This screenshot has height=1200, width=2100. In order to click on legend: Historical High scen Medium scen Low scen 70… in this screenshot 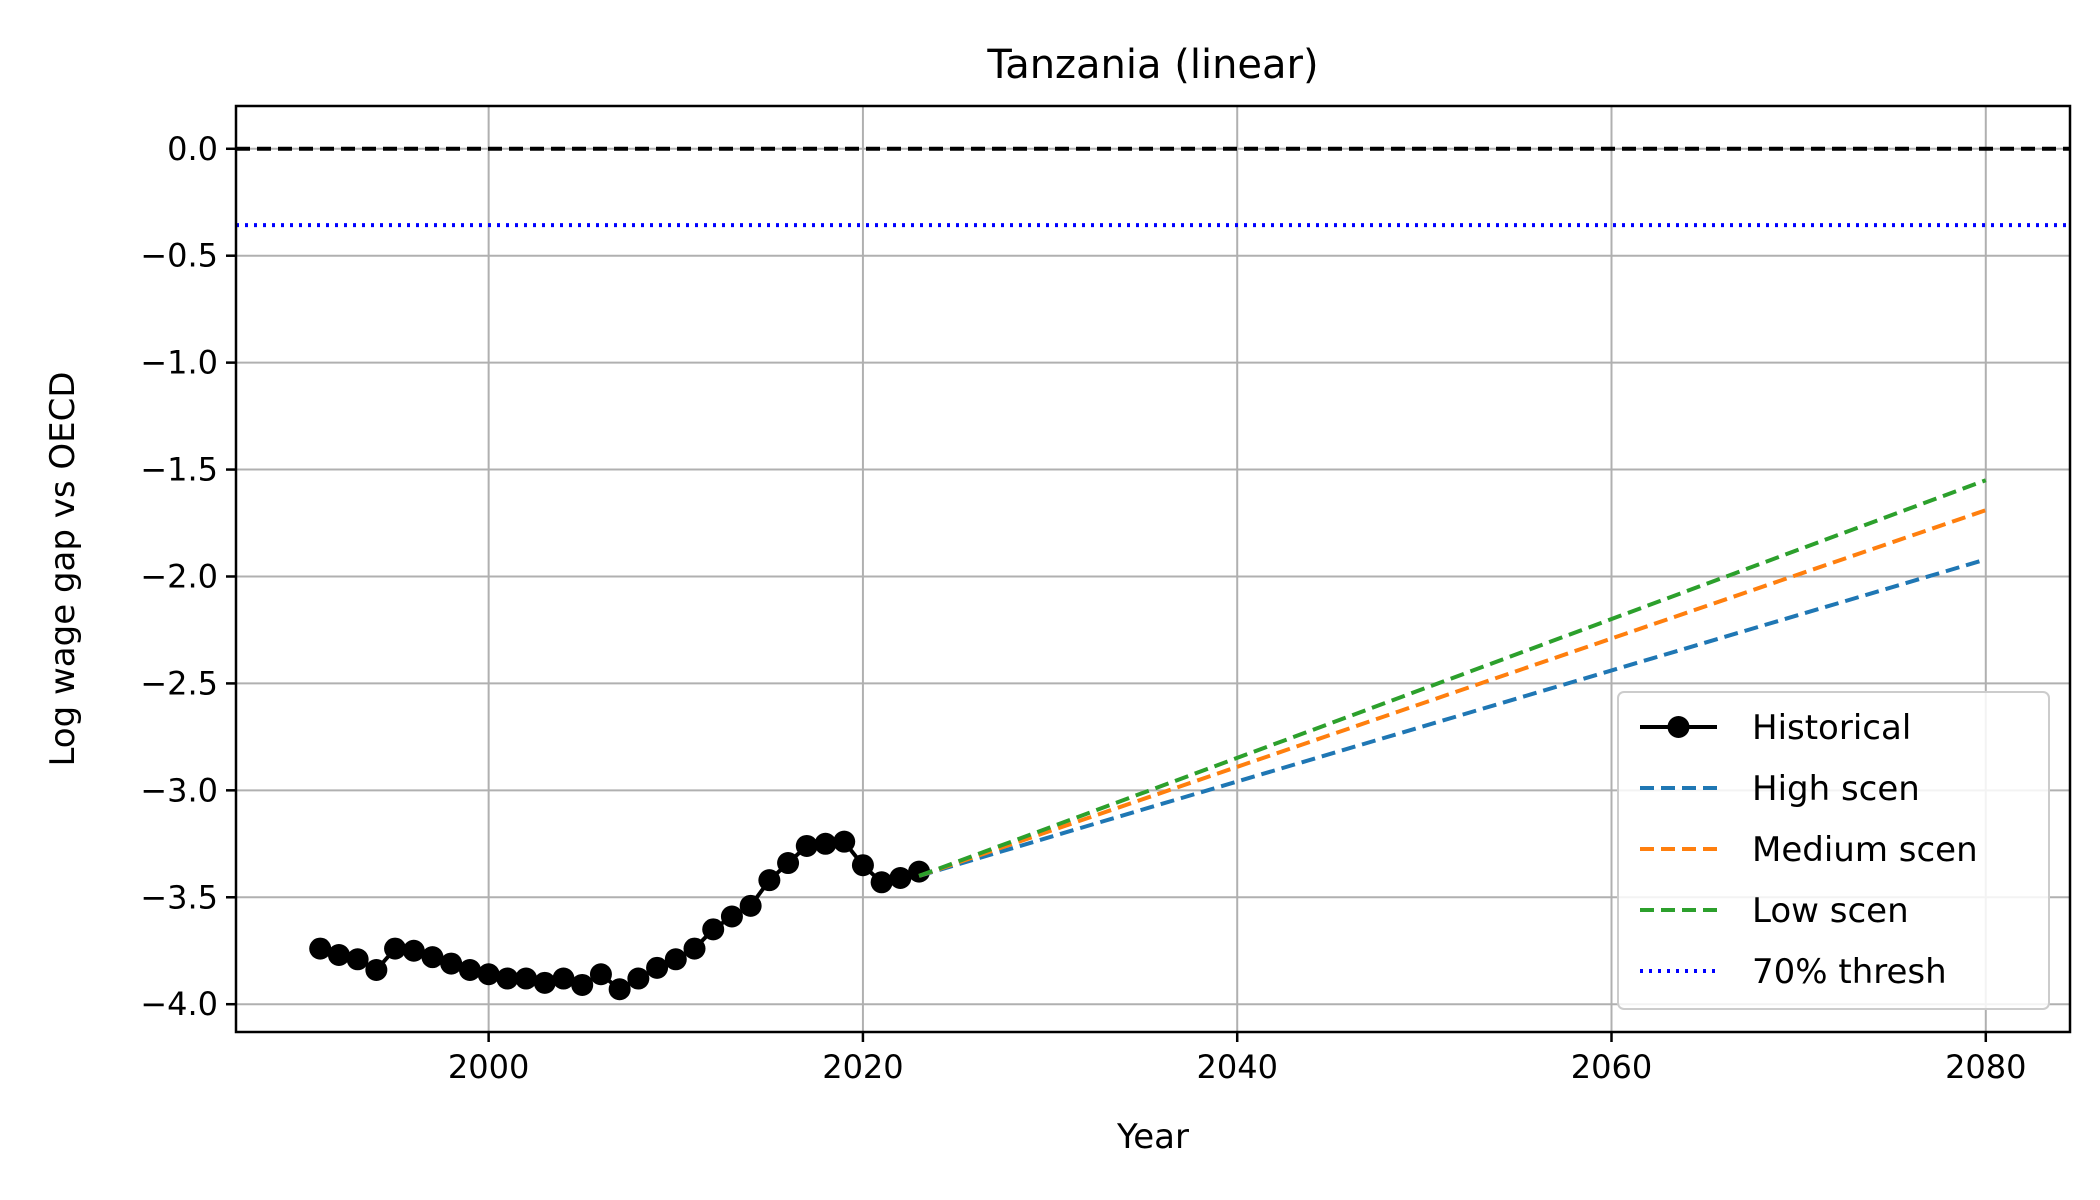, I will do `click(1833, 850)`.